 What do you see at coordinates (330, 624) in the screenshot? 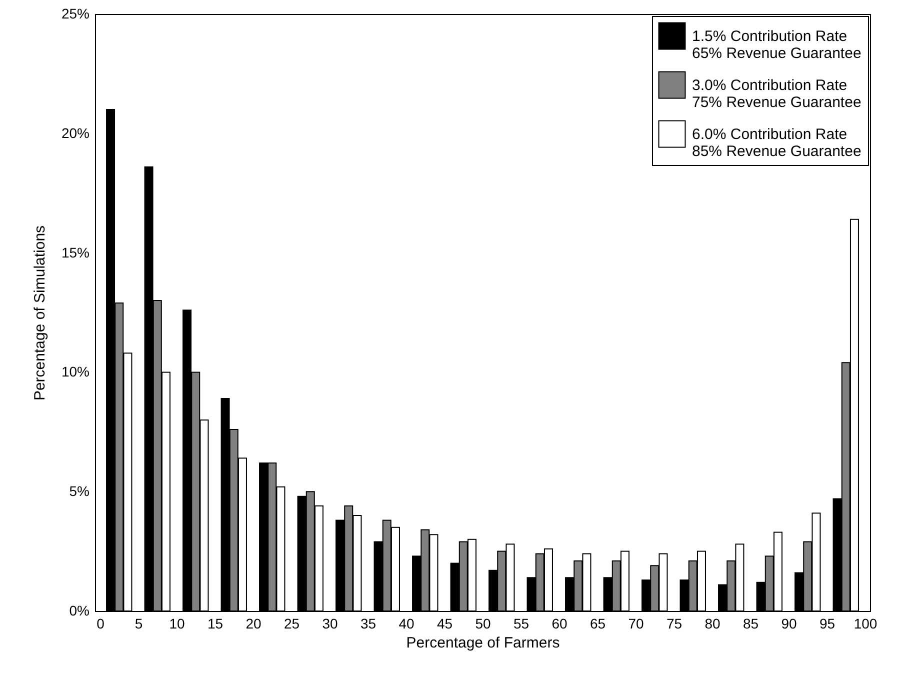
I see `x-tick-label: 30` at bounding box center [330, 624].